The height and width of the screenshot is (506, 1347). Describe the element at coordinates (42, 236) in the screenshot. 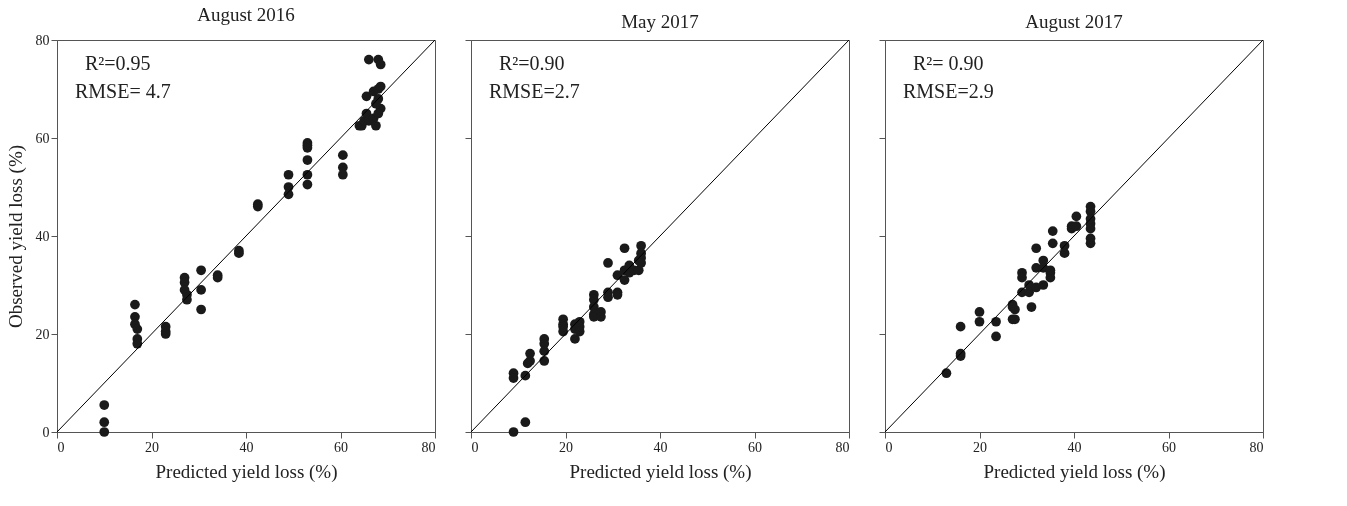

I see `y-tick-label: 40` at that location.